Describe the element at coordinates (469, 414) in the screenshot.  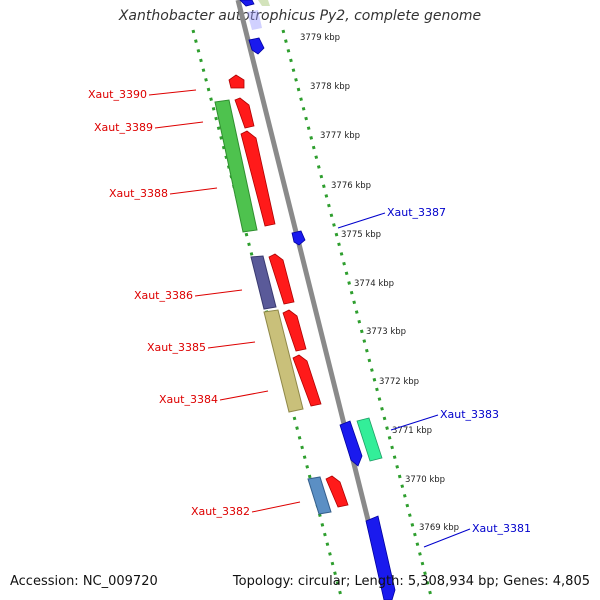
I see `gene-label-right: Xaut_3383` at that location.